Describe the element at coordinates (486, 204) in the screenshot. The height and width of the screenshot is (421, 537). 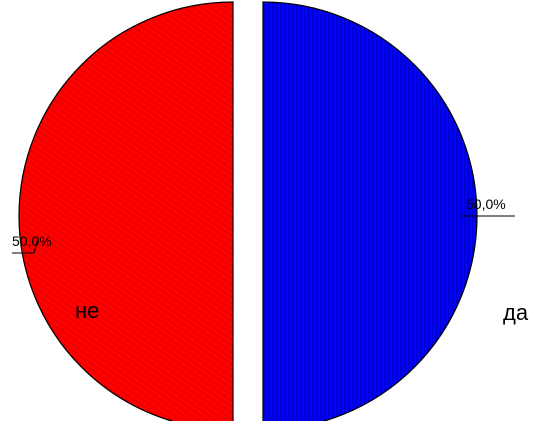
I see `percent-label-da: 50,0%` at that location.